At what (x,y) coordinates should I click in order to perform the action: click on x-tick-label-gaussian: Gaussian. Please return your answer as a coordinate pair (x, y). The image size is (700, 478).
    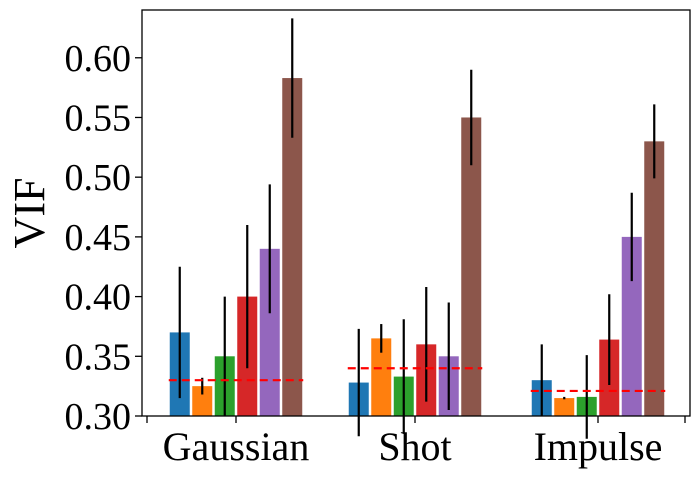
    Looking at the image, I should click on (236, 446).